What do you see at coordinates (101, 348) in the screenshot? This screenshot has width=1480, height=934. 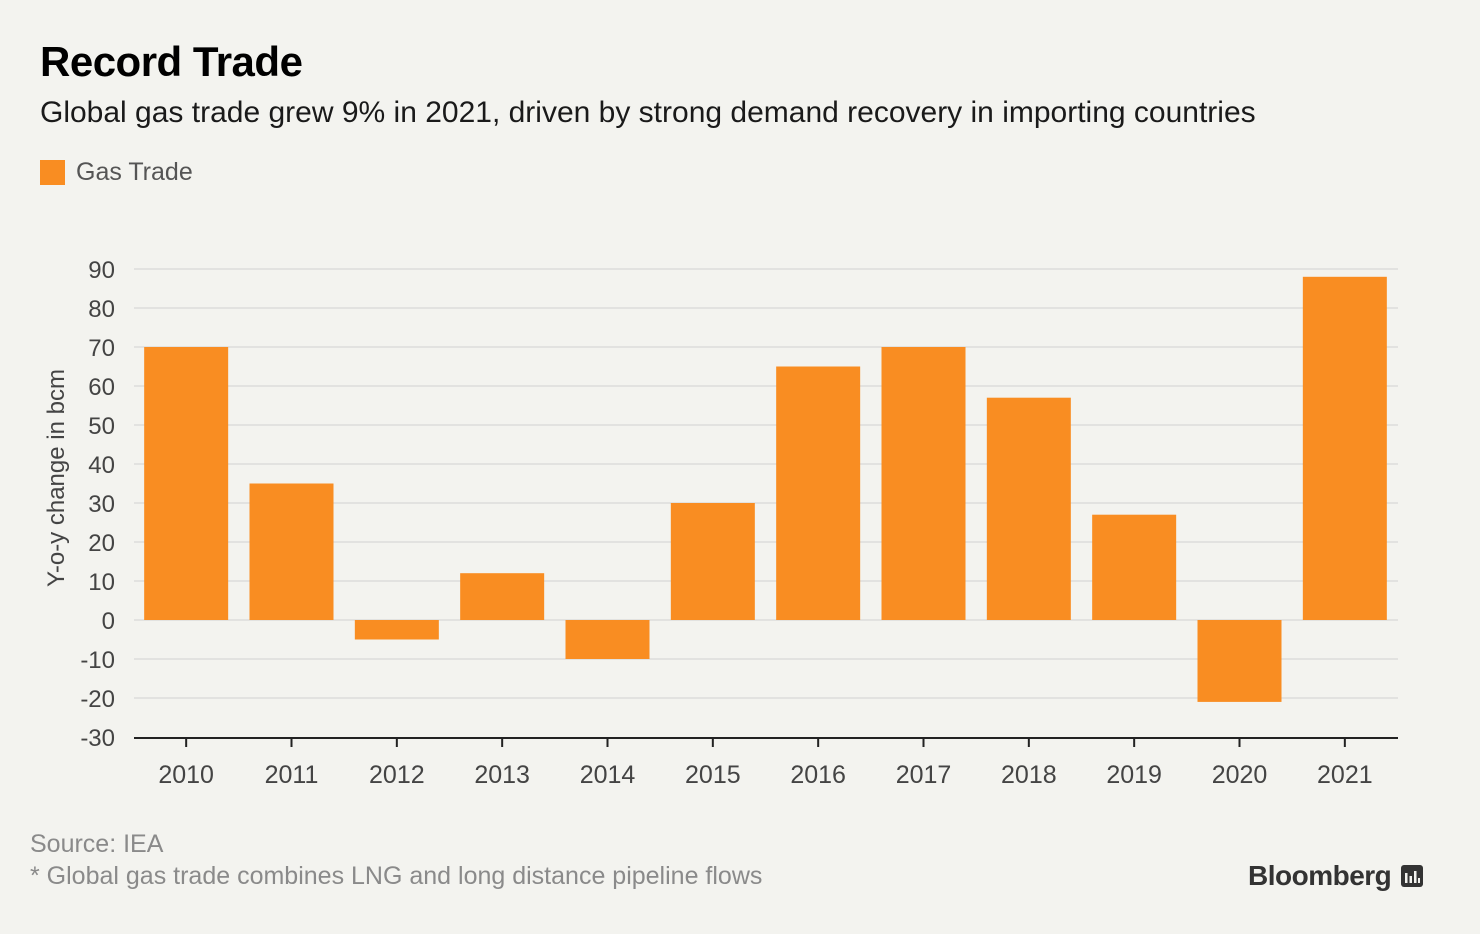 I see `y-tick-label: 70` at bounding box center [101, 348].